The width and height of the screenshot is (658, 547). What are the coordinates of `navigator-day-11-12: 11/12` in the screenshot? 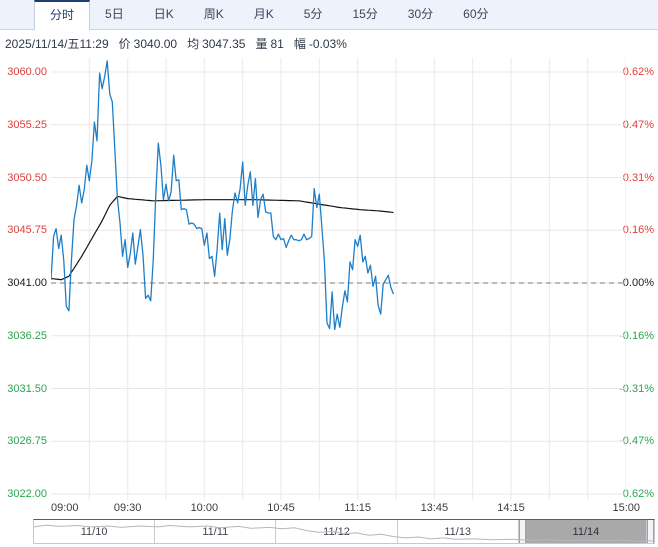 It's located at (337, 531).